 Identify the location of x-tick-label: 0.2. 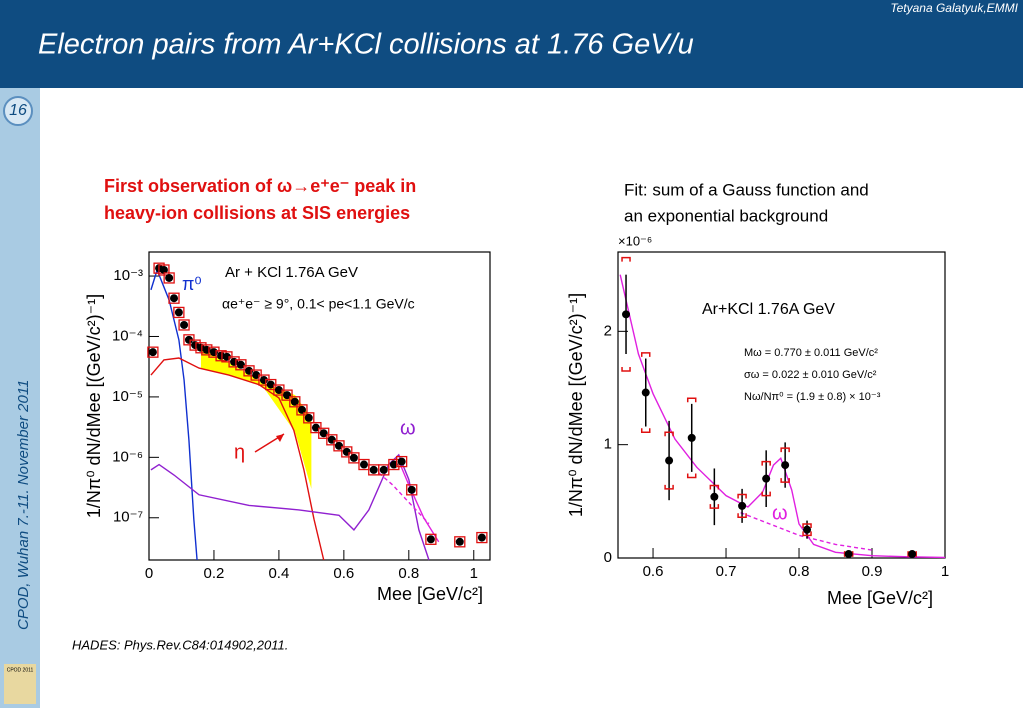
(214, 573).